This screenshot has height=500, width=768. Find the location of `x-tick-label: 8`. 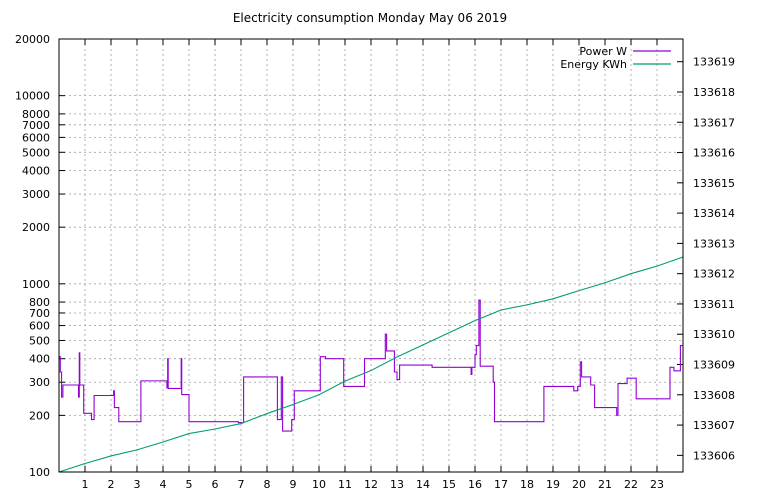

x-tick-label: 8 is located at coordinates (267, 484).